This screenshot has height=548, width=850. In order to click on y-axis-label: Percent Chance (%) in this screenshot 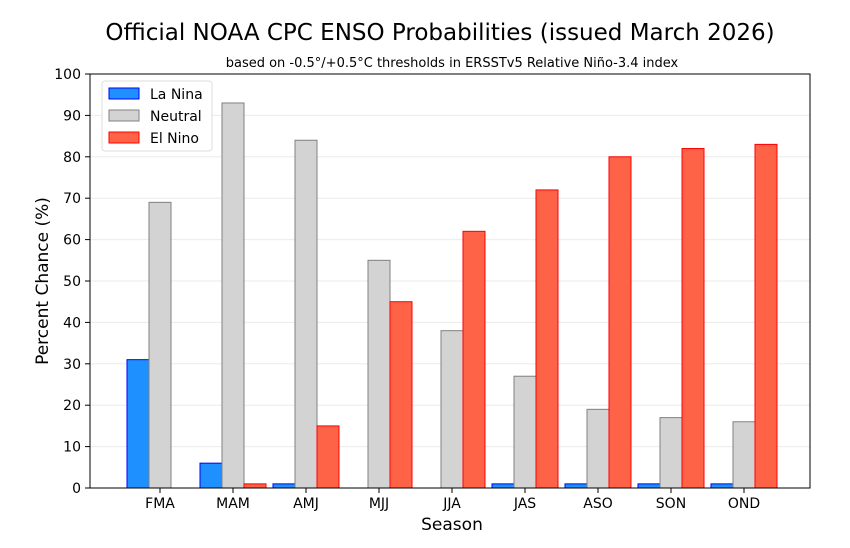, I will do `click(43, 281)`.